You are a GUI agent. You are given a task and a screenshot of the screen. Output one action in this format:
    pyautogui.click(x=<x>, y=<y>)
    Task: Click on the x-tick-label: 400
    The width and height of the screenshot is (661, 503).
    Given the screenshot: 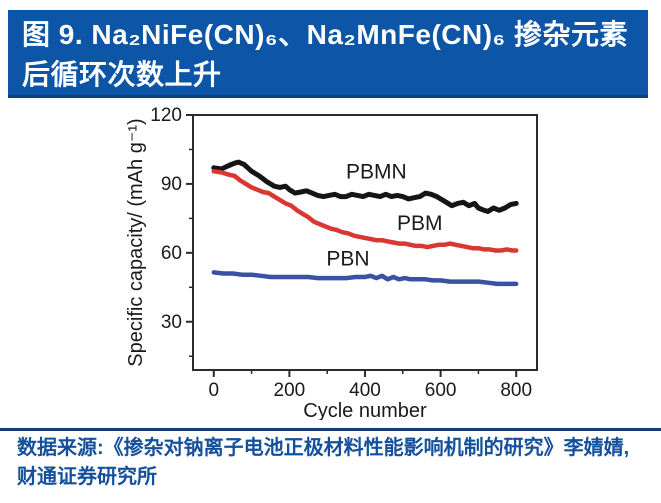 What is the action you would take?
    pyautogui.click(x=365, y=390)
    